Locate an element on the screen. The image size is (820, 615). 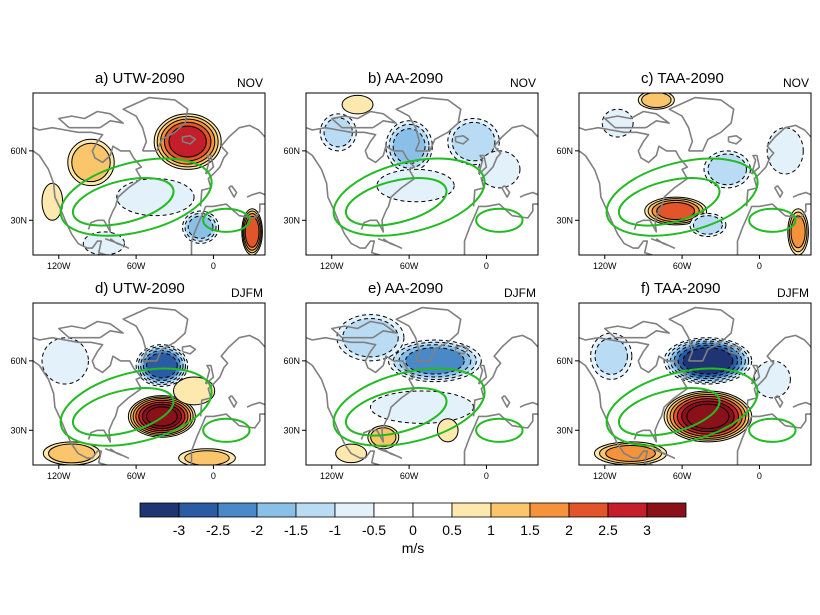
y-tick-label: 30N is located at coordinates (18, 430).